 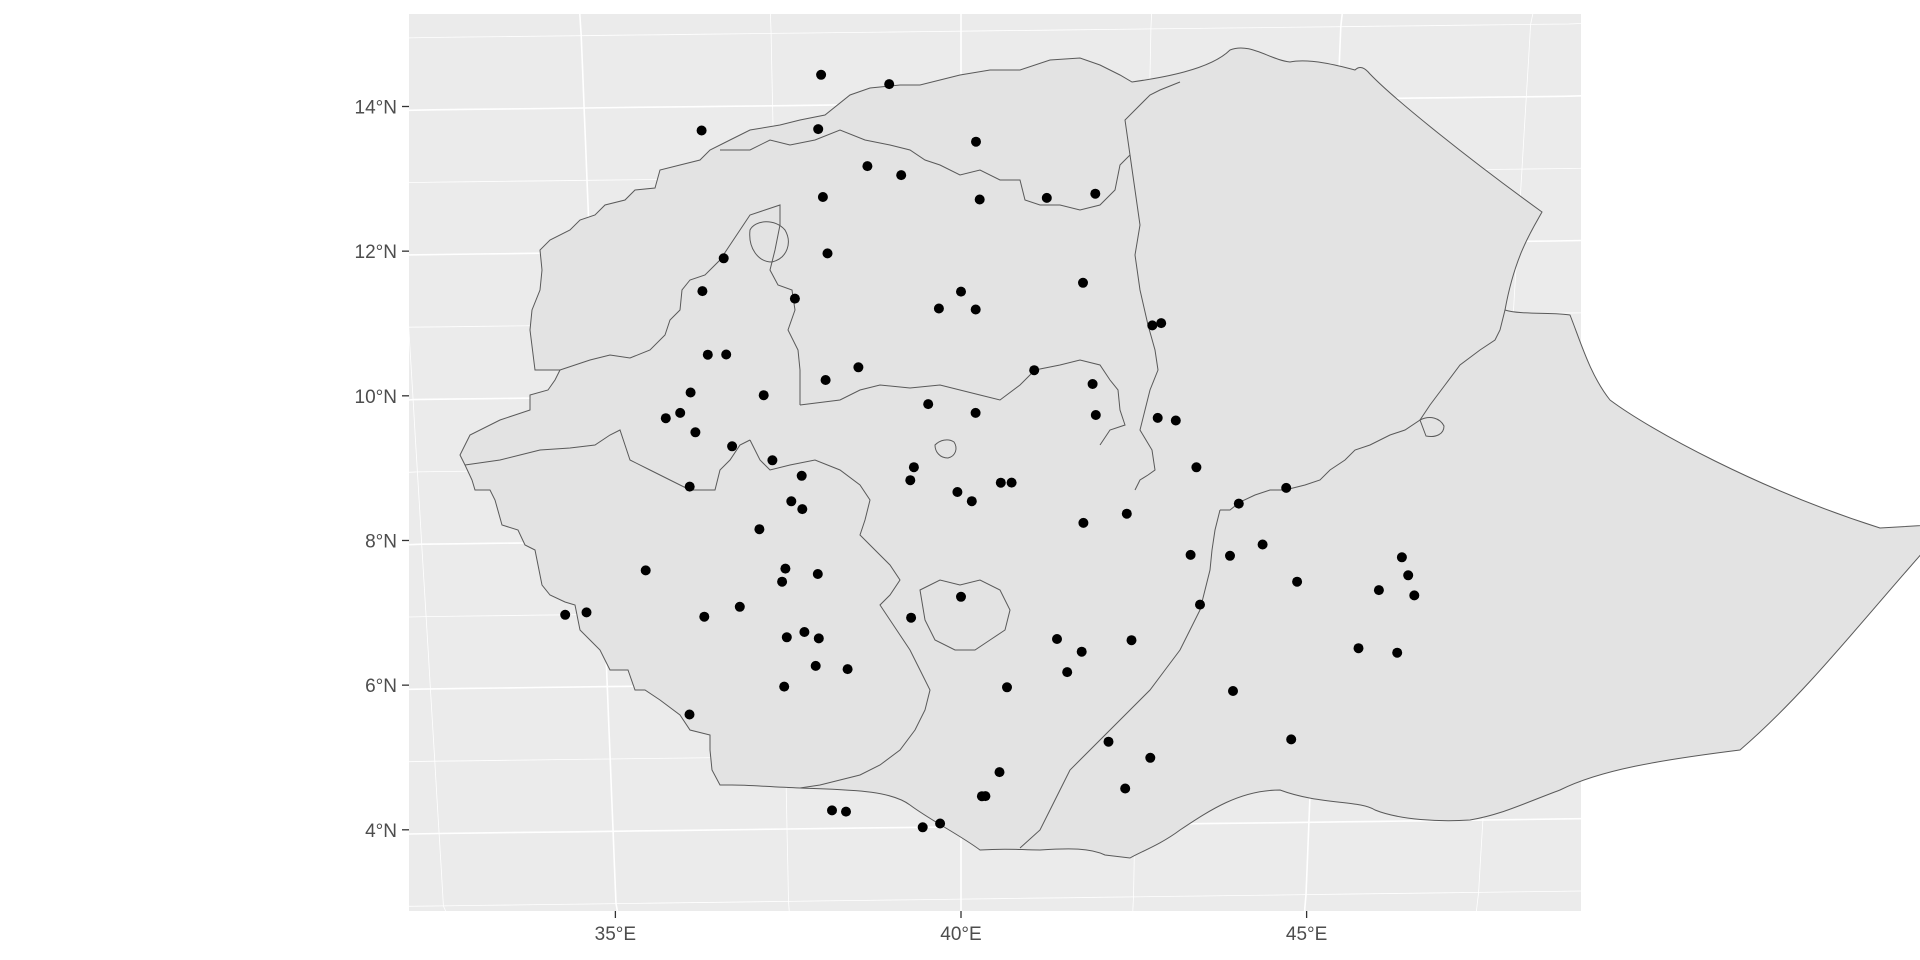 What do you see at coordinates (995, 31) in the screenshot?
I see `parallel-15-minor` at bounding box center [995, 31].